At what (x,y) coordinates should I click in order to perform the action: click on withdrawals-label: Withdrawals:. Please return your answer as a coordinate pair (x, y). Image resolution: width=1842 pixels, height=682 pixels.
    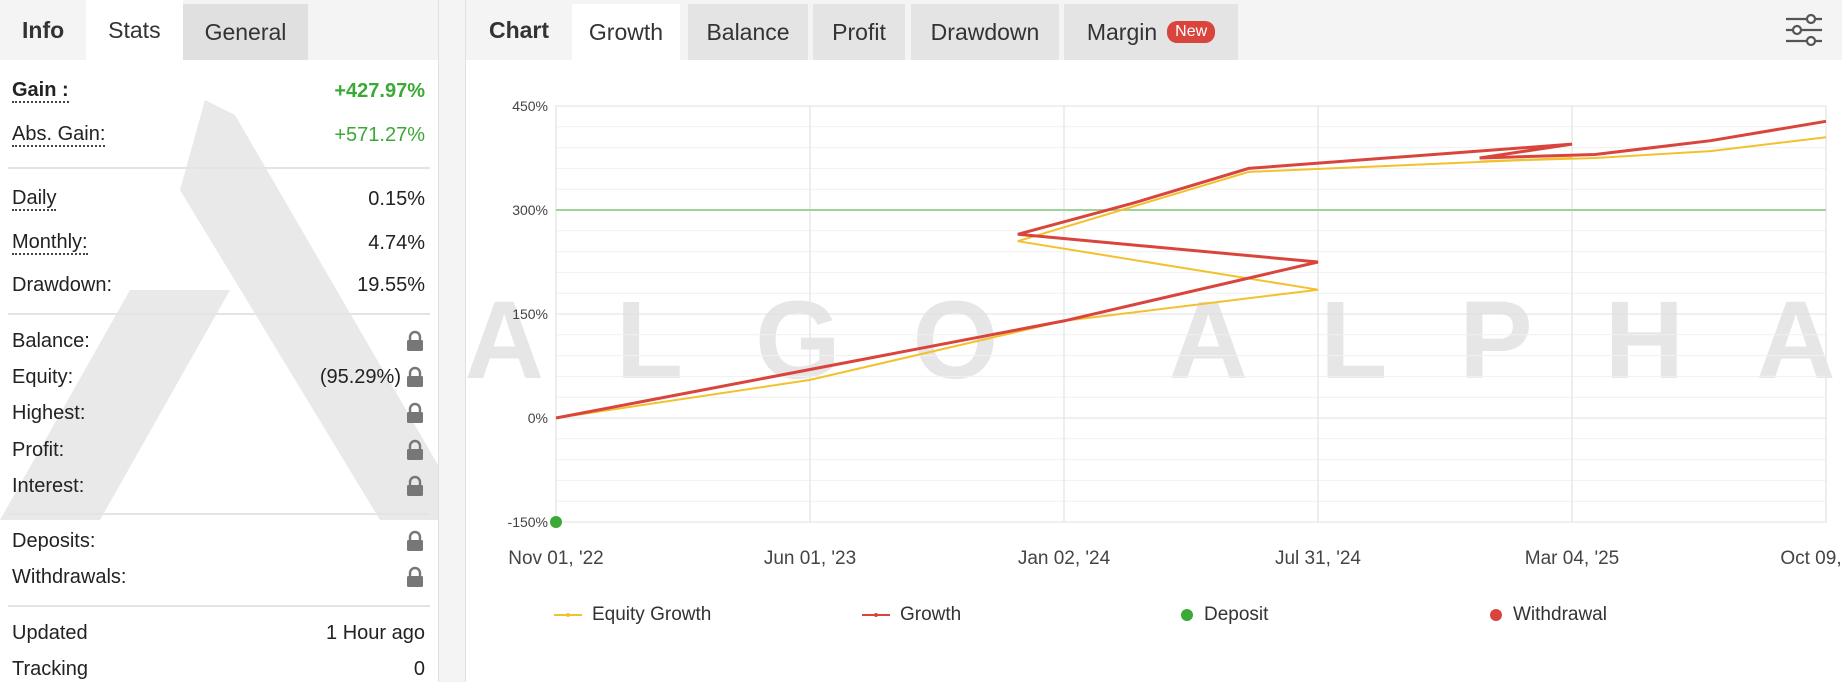
    Looking at the image, I should click on (69, 576).